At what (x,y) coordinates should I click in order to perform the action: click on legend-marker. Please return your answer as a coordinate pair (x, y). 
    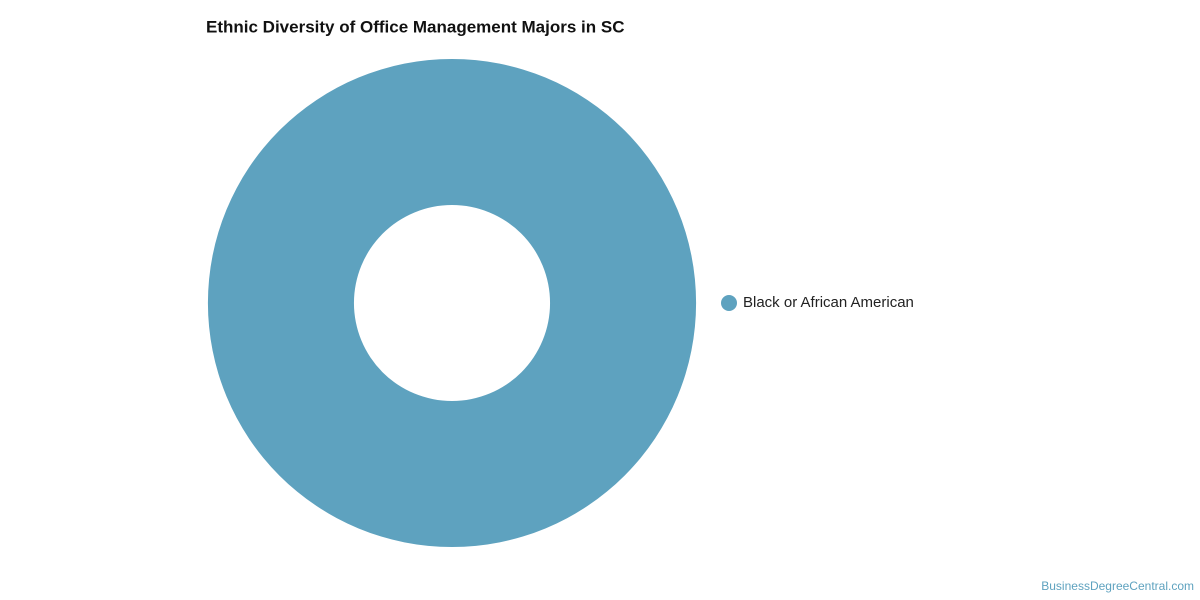
    Looking at the image, I should click on (729, 303).